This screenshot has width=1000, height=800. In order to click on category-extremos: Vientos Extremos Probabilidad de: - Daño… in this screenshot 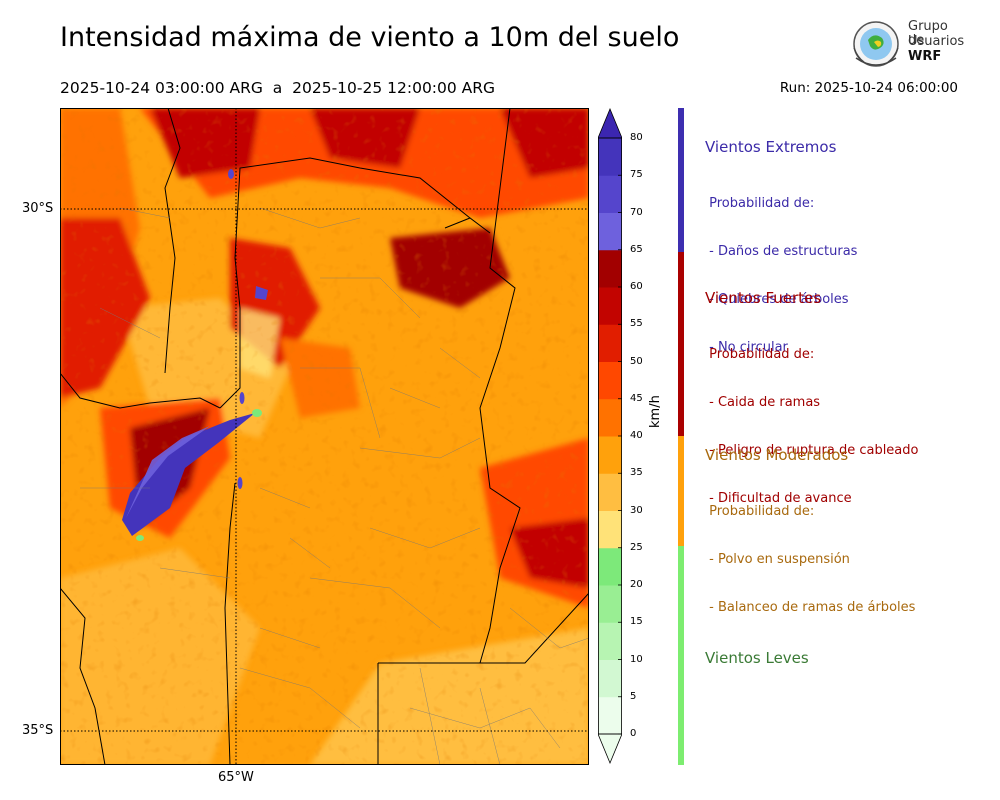, I will do `click(781, 263)`.